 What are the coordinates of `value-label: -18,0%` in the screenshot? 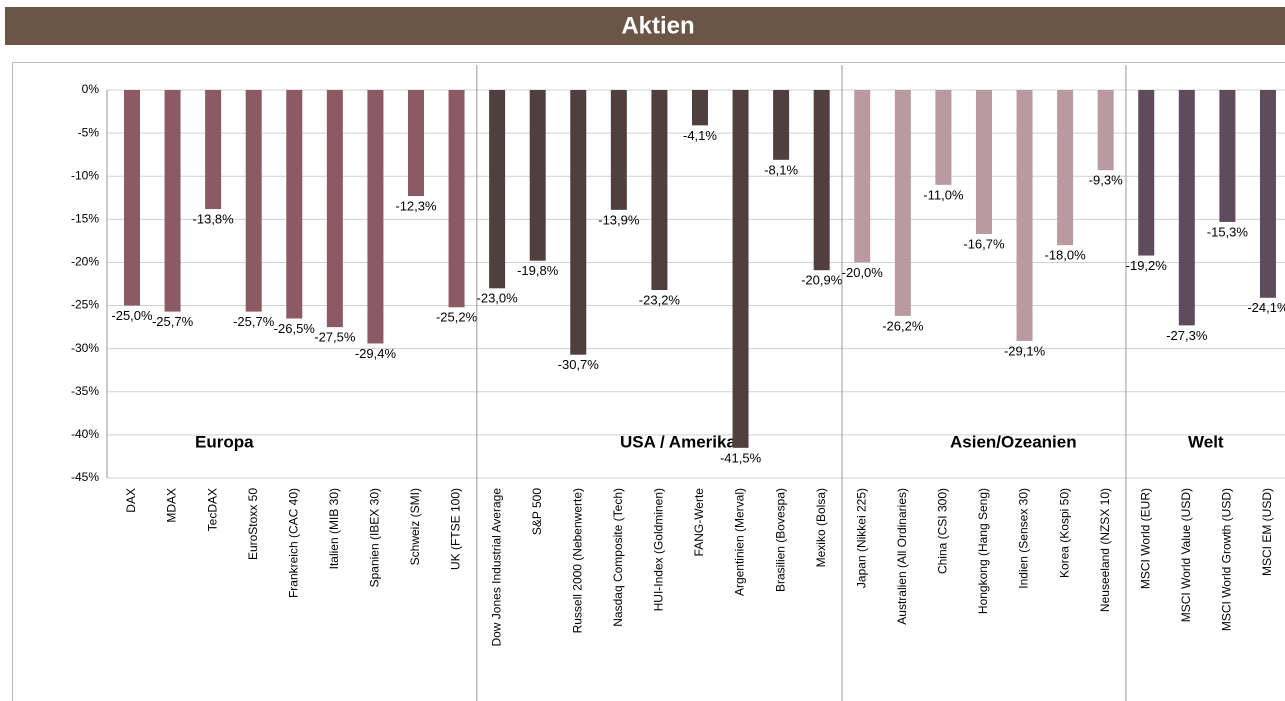 It's located at (1066, 255).